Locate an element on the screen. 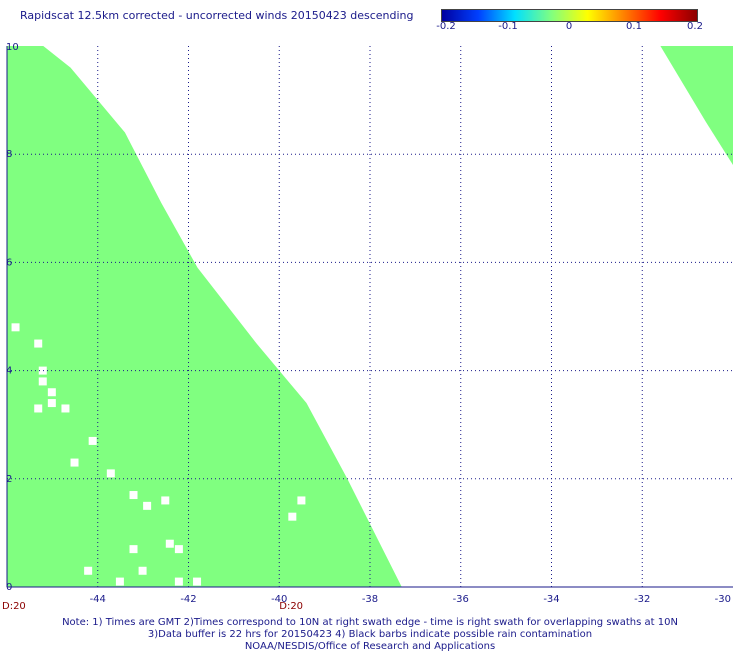  colorbar-tick: -0.2 is located at coordinates (446, 26).